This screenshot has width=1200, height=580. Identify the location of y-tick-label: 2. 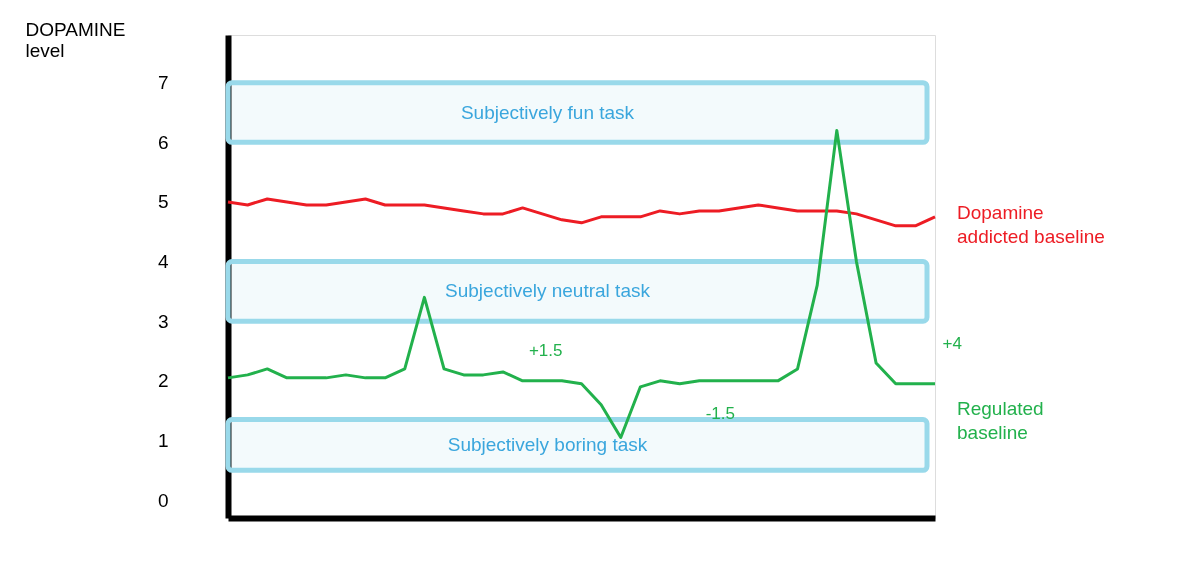
(163, 381).